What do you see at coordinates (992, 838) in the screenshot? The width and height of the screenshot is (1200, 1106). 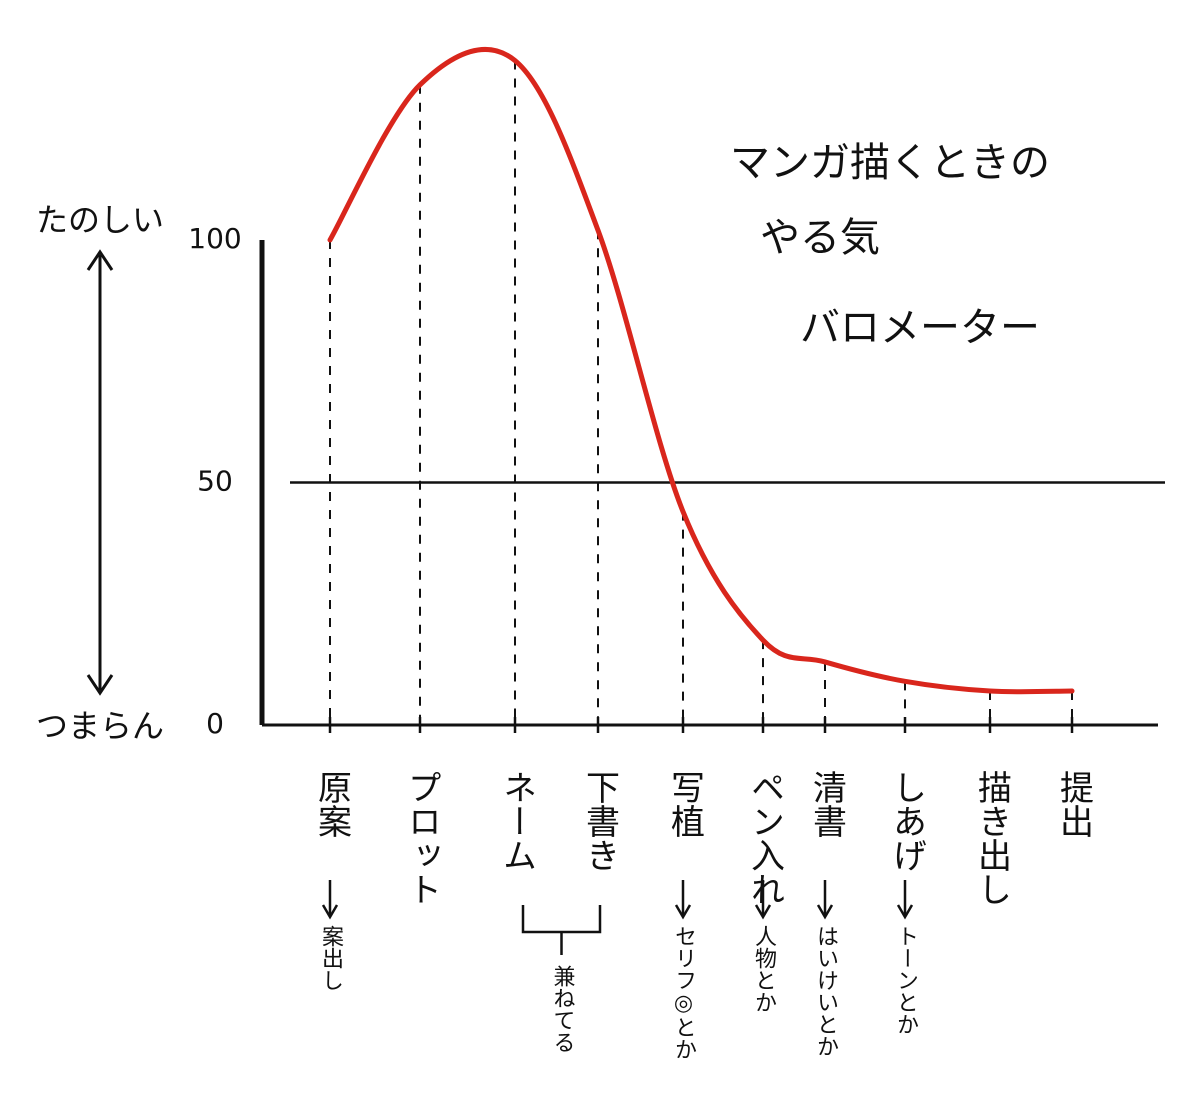 I see `x-tick-label: 描き出し` at bounding box center [992, 838].